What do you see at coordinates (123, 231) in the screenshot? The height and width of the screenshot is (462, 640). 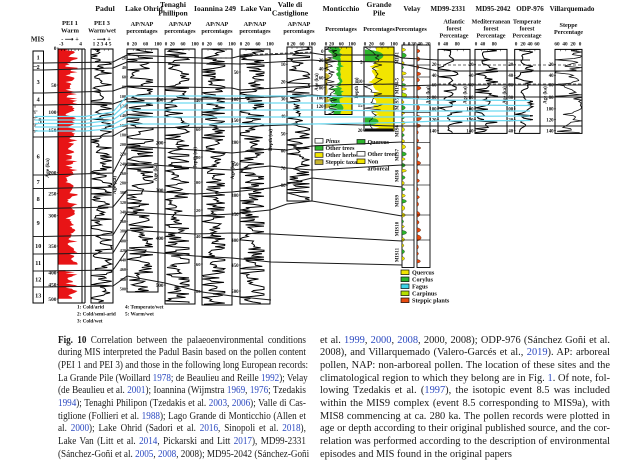 I see `svg-text: 380` at bounding box center [123, 231].